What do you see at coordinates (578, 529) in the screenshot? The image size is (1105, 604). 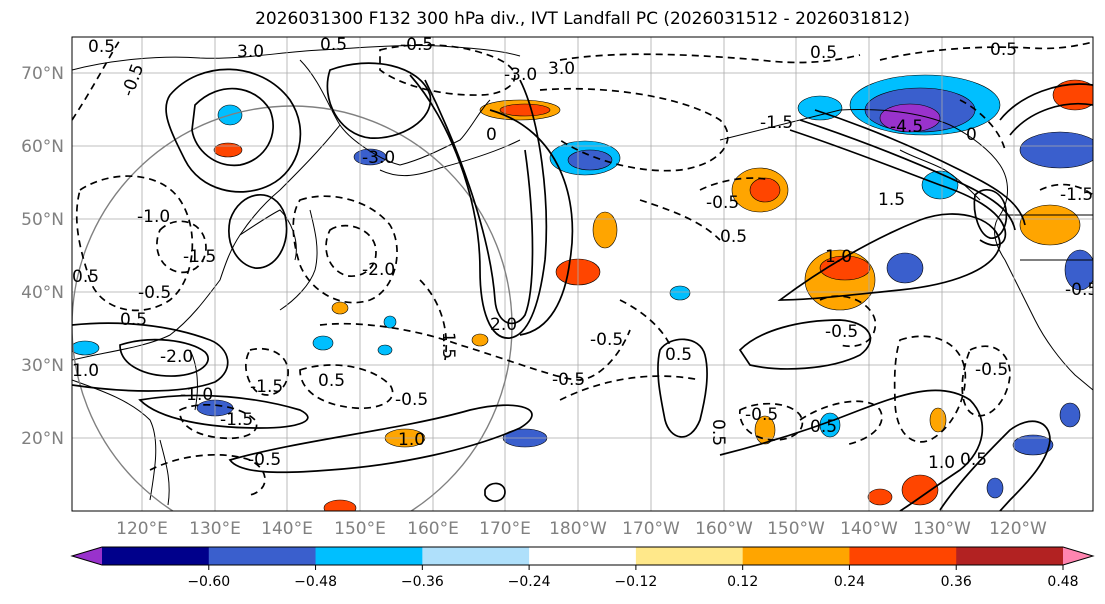 I see `lon-label: 180°W` at bounding box center [578, 529].